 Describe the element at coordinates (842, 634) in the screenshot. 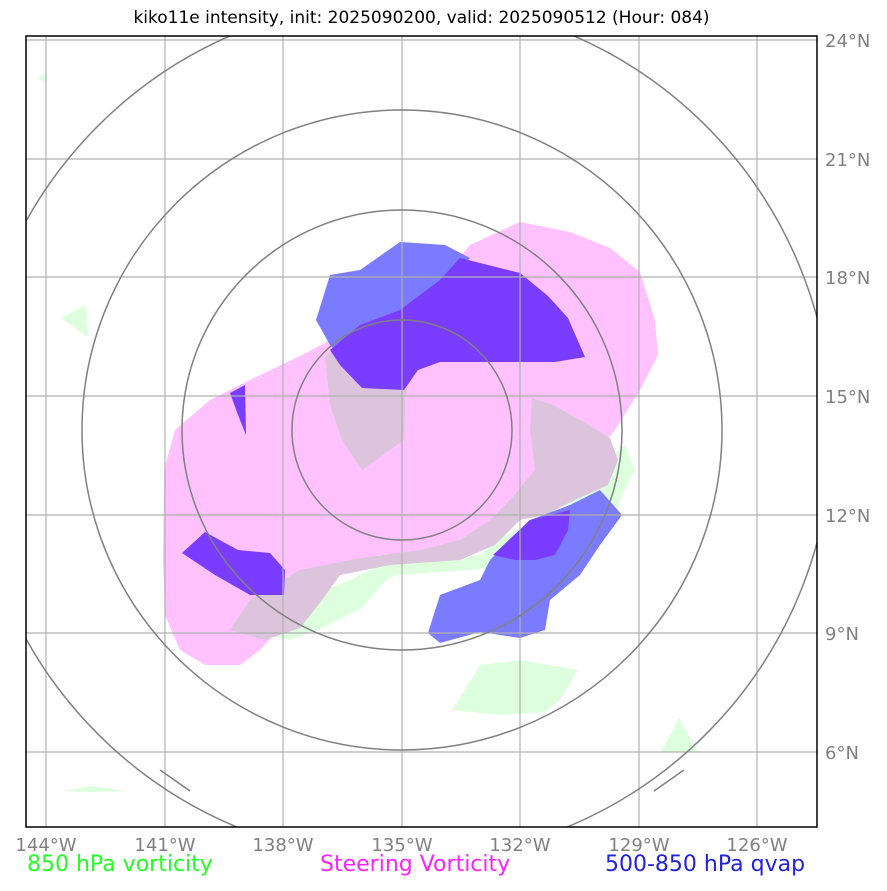

I see `lat-tick-label: 9°N` at that location.